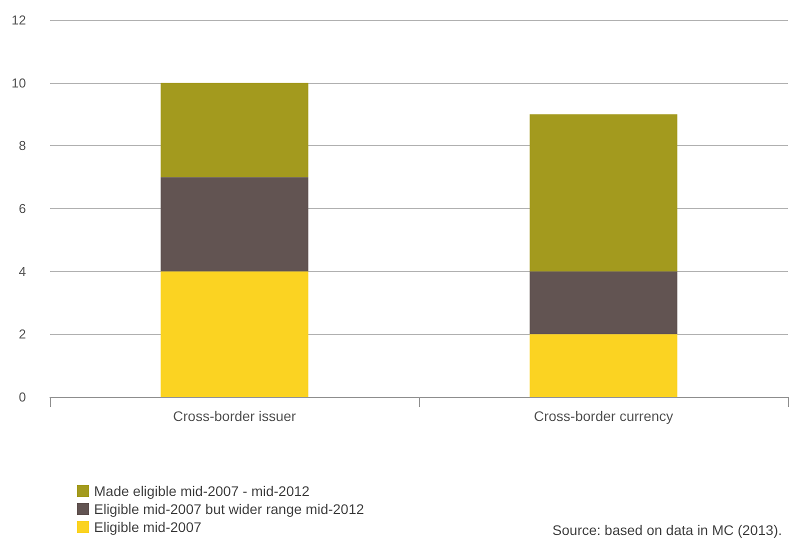  Describe the element at coordinates (22, 397) in the screenshot. I see `y-tick-label: 0` at that location.